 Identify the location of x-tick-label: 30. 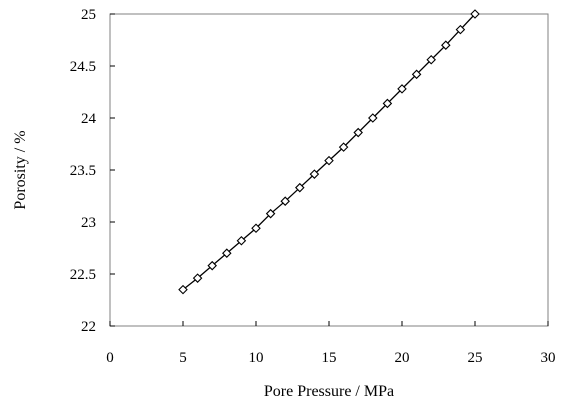
(548, 358).